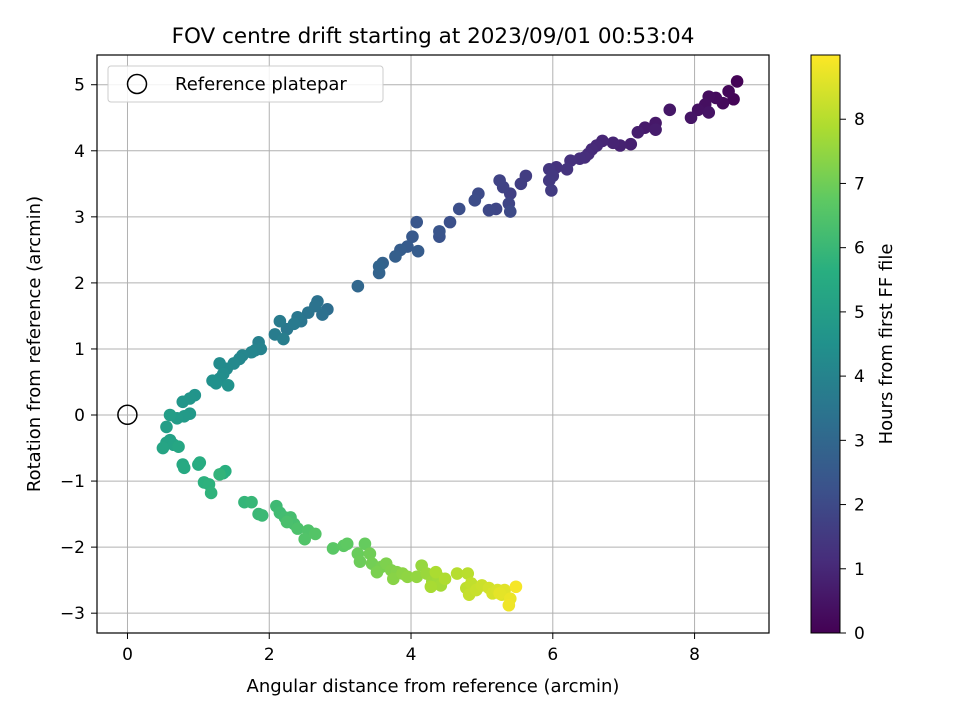  Describe the element at coordinates (552, 655) in the screenshot. I see `x-tick-label: 6` at that location.